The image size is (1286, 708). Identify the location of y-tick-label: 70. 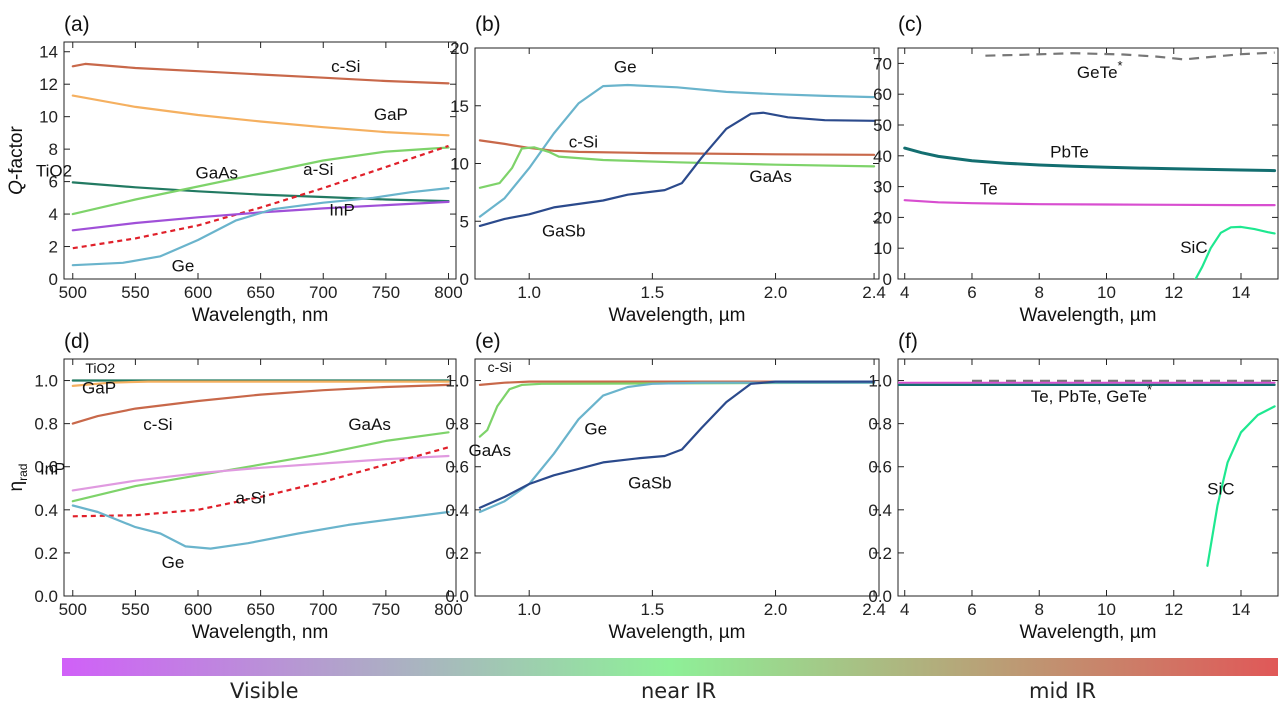
(882, 63).